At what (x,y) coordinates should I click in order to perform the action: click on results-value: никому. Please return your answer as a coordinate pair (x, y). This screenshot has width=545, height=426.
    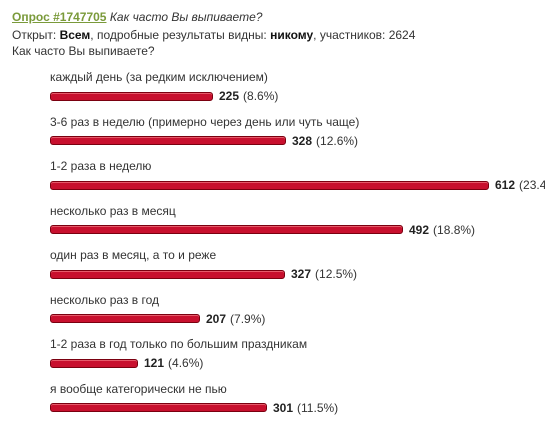
    Looking at the image, I should click on (291, 35).